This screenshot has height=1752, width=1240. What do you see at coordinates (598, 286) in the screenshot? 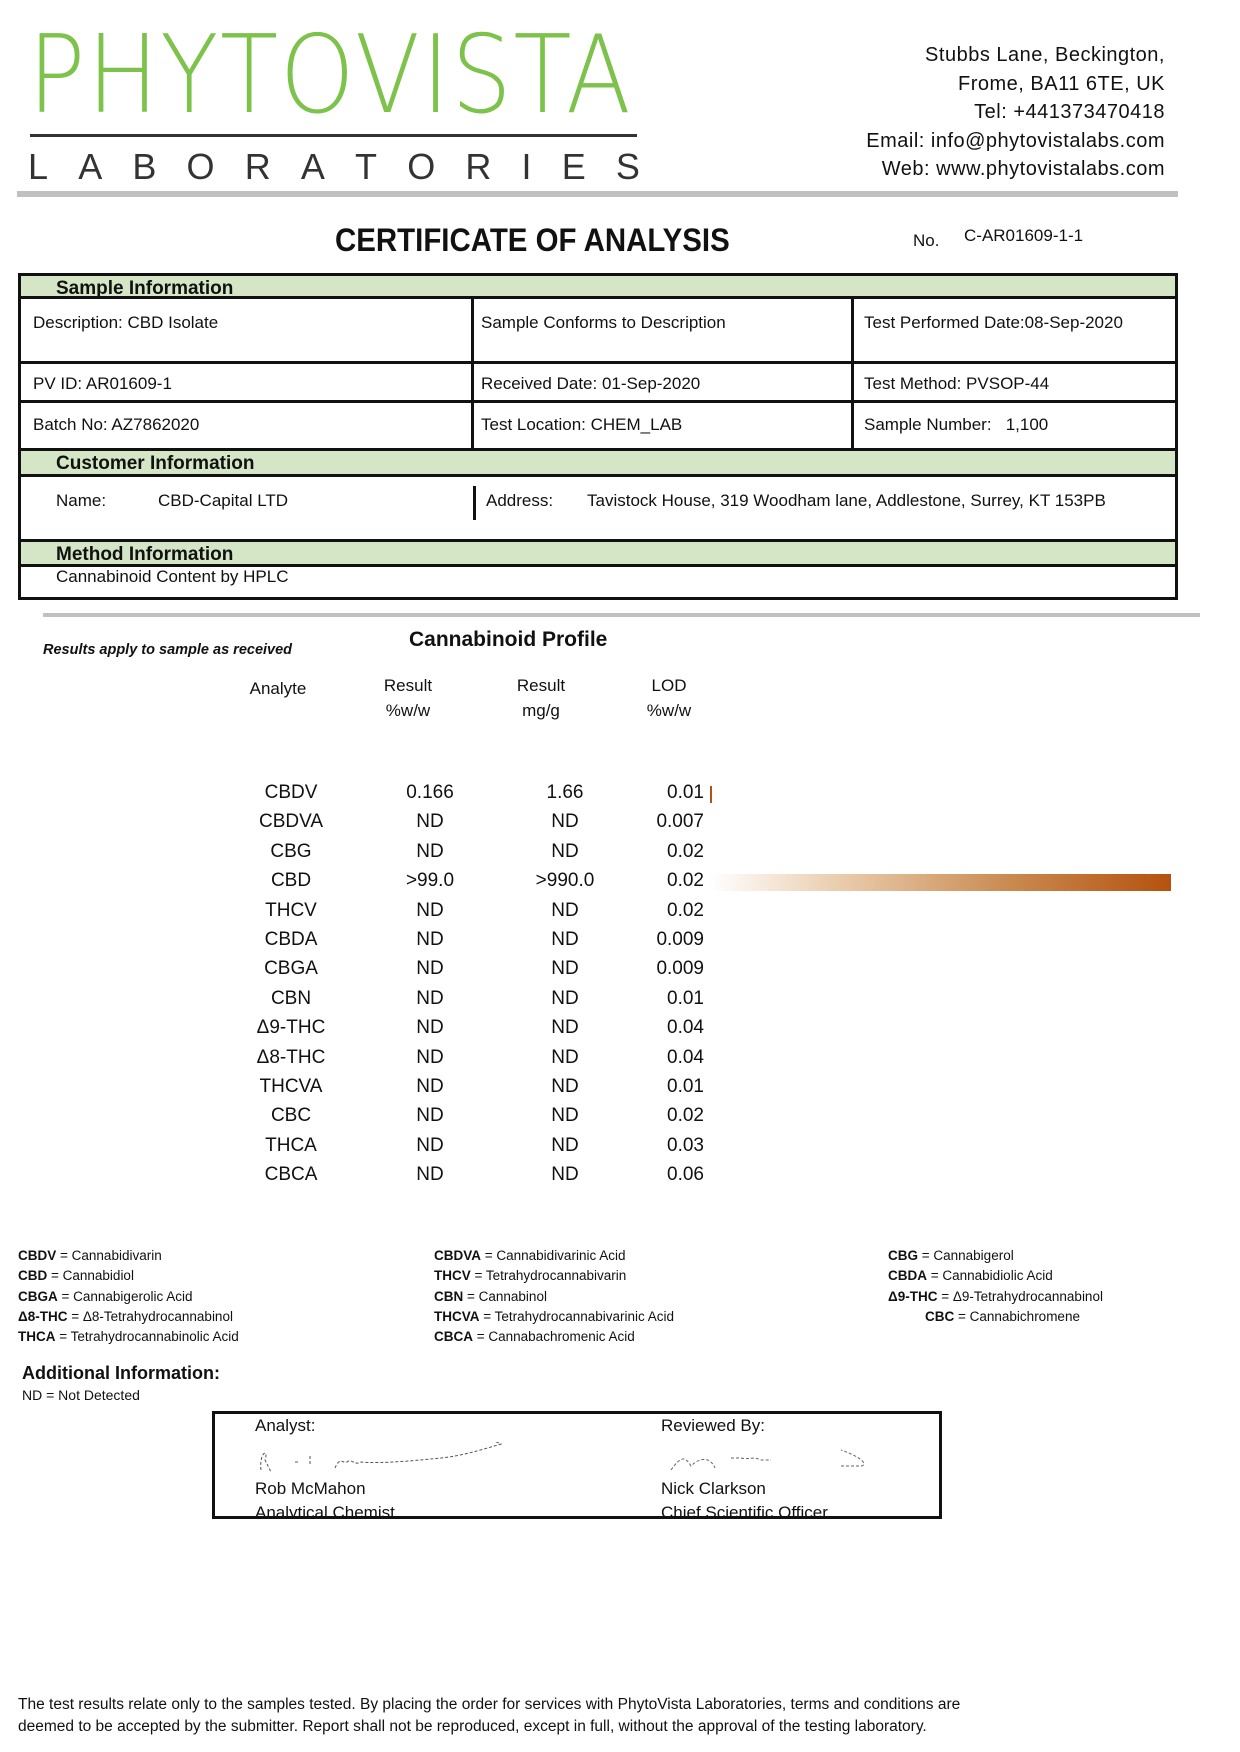
I see `sample-info-heading: Sample Information` at bounding box center [598, 286].